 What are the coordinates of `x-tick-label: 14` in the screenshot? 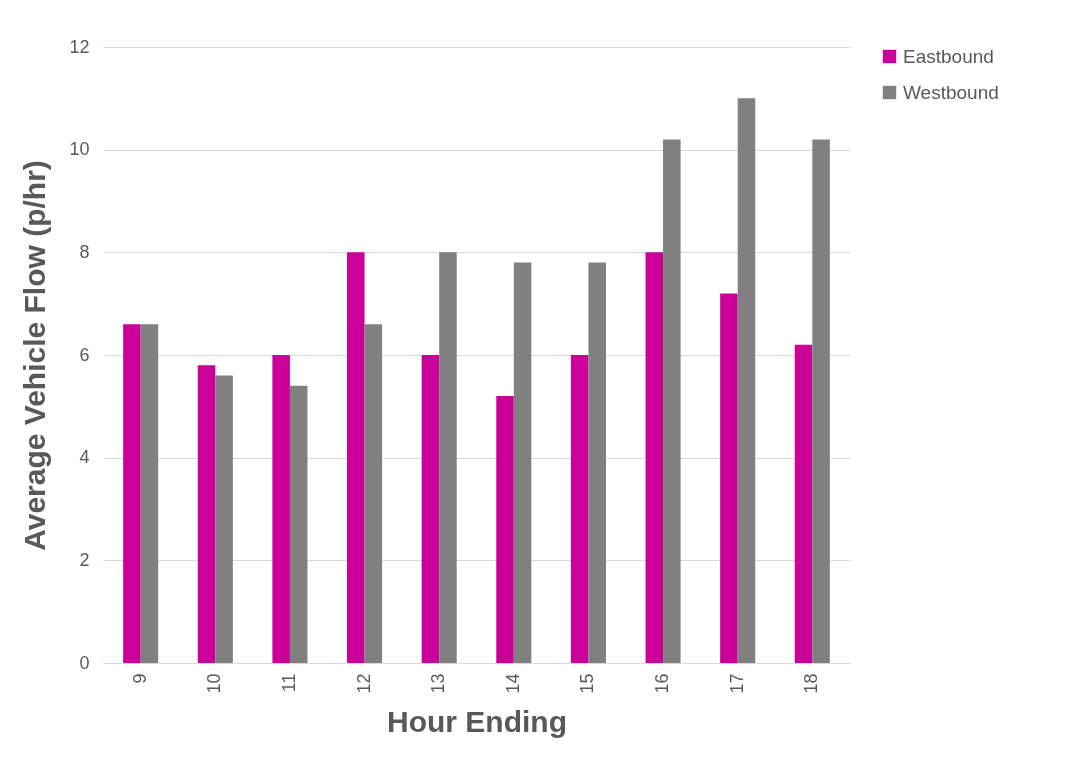 It's located at (512, 683).